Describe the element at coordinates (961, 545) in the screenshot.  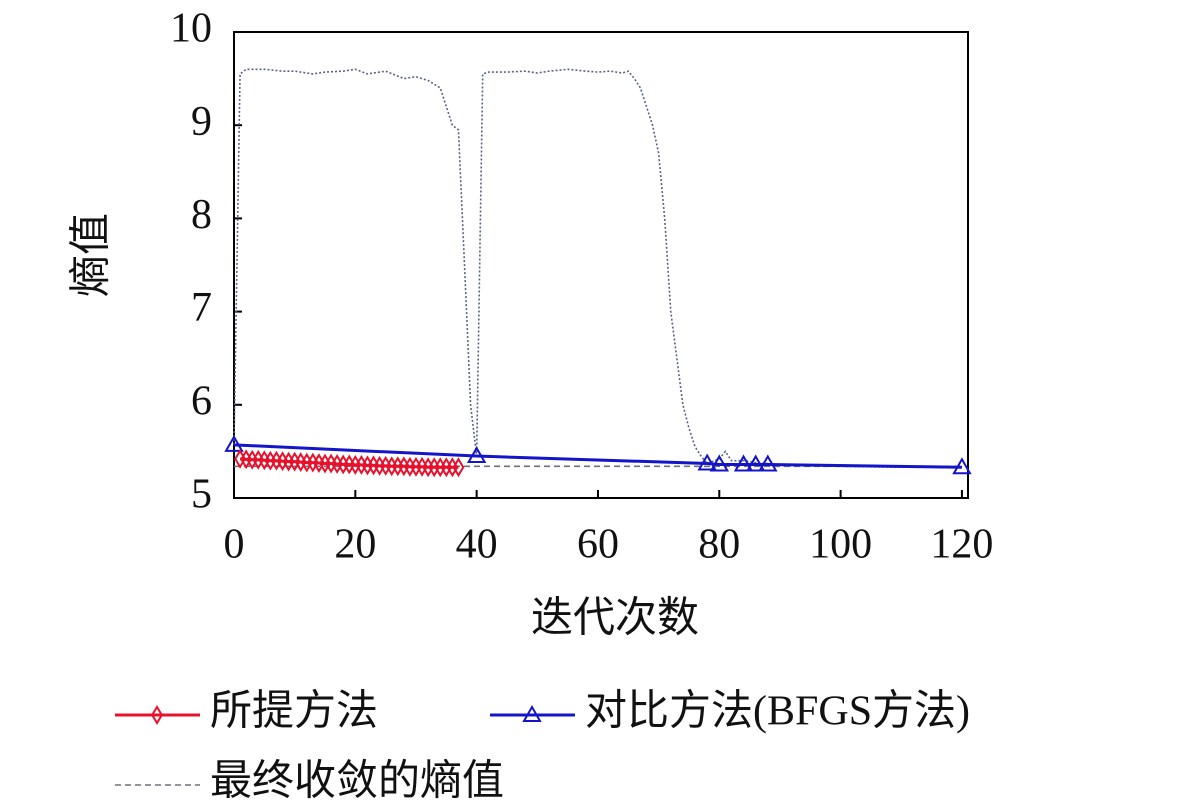
I see `x-tick-label: 120` at that location.